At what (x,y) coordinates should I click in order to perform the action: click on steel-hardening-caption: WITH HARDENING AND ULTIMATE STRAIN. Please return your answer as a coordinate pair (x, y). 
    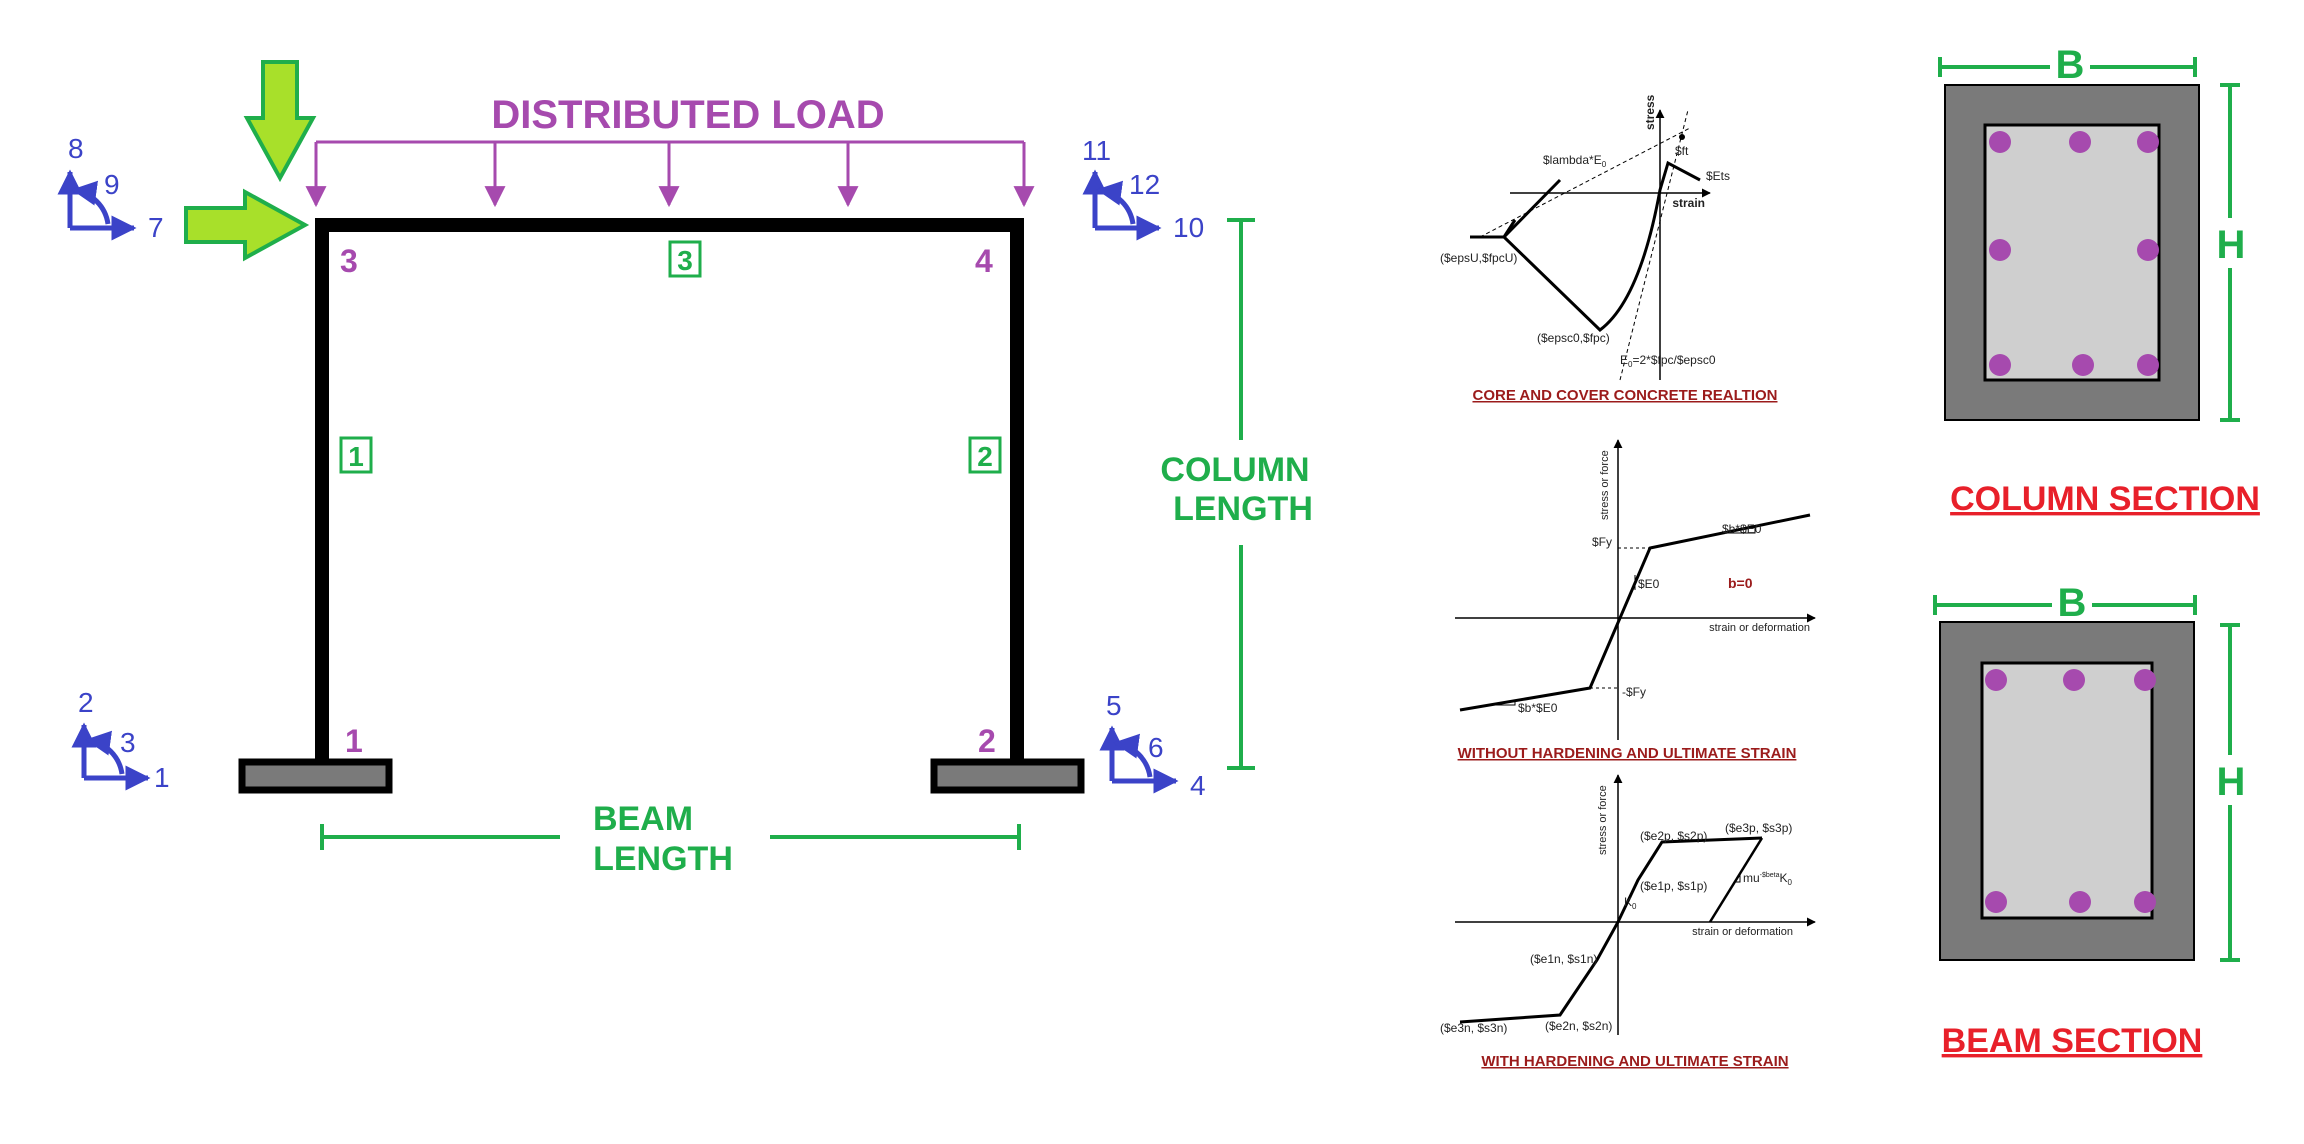
    Looking at the image, I should click on (1634, 1061).